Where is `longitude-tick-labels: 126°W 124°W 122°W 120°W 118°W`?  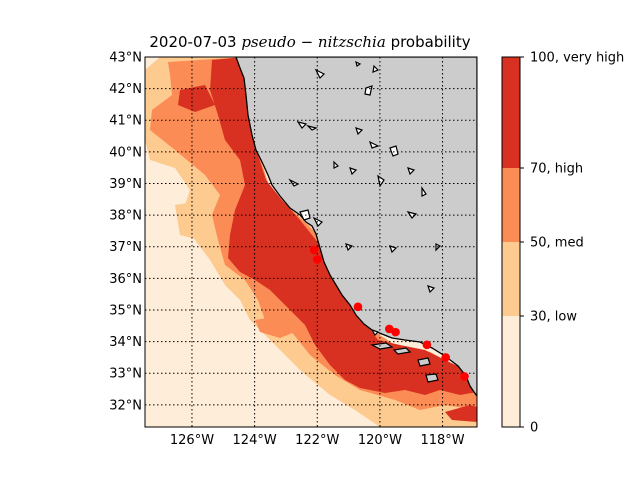
longitude-tick-labels: 126°W 124°W 122°W 120°W 118°W is located at coordinates (317, 440).